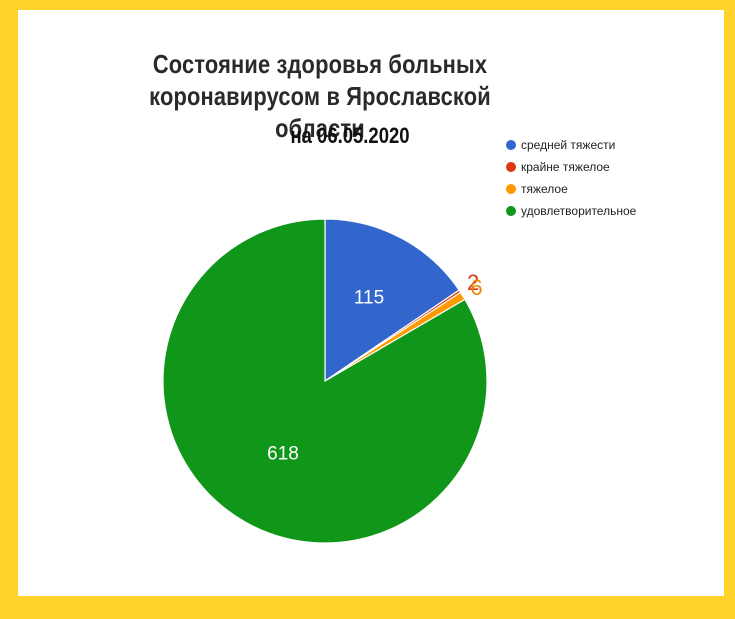  What do you see at coordinates (283, 454) in the screenshot?
I see `pie-value-label-satisfactory: 618` at bounding box center [283, 454].